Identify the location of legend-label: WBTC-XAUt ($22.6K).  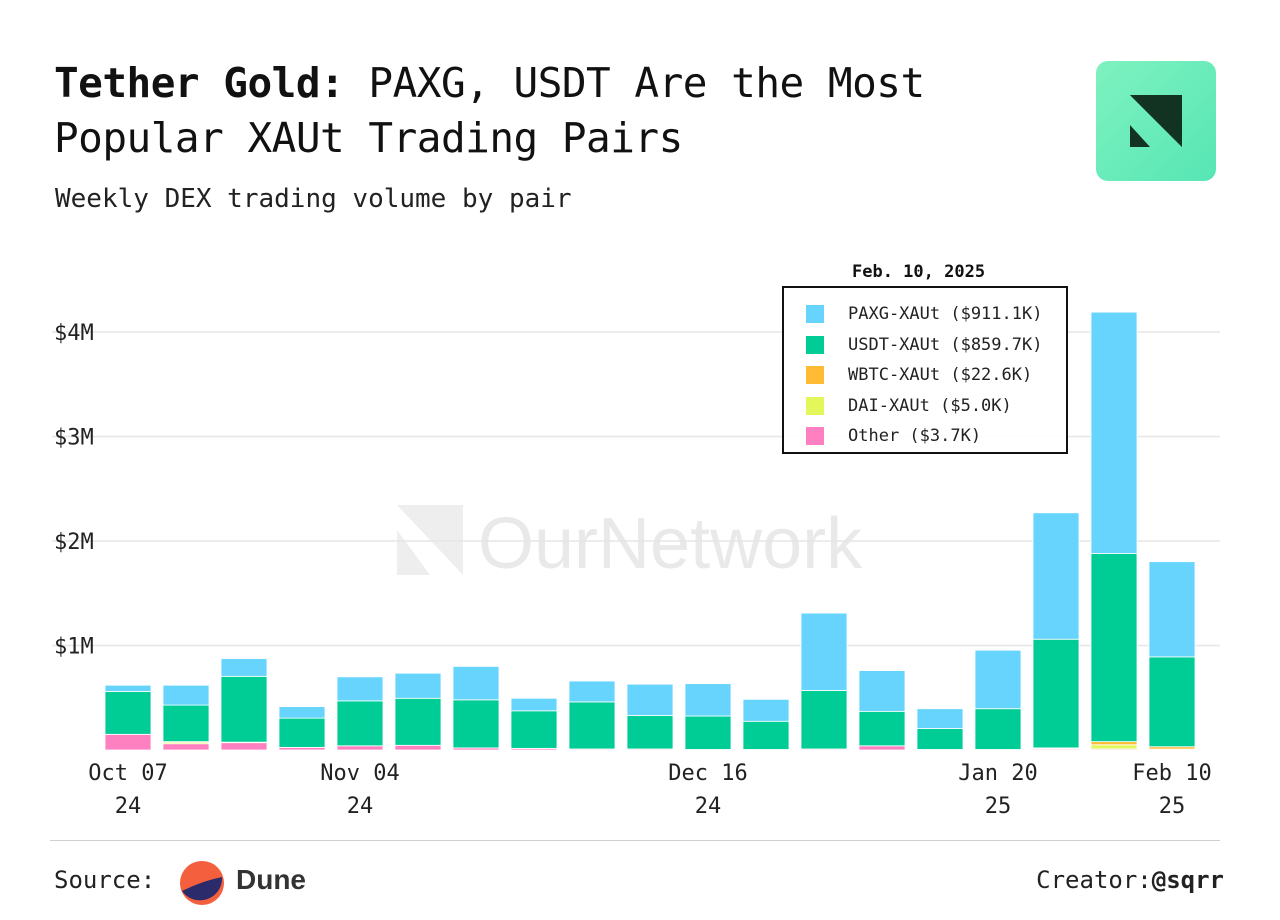
(940, 375).